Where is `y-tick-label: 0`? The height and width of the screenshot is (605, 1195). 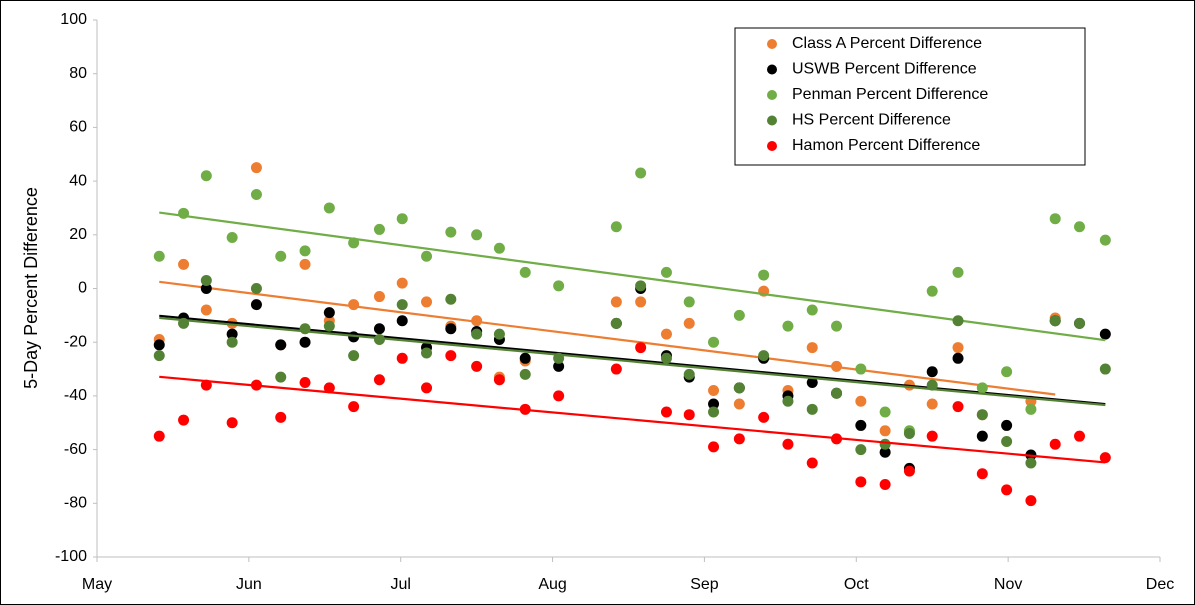
y-tick-label: 0 is located at coordinates (82, 288).